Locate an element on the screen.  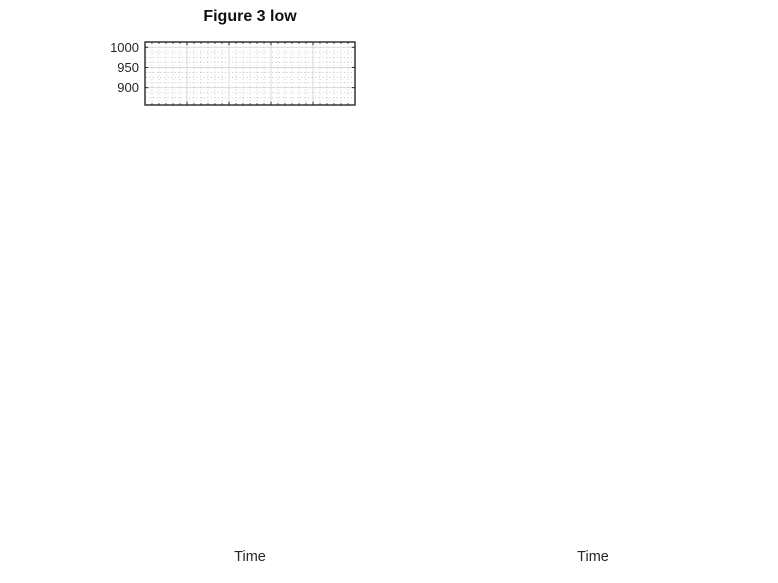
x-axis-label-right: Time is located at coordinates (593, 557).